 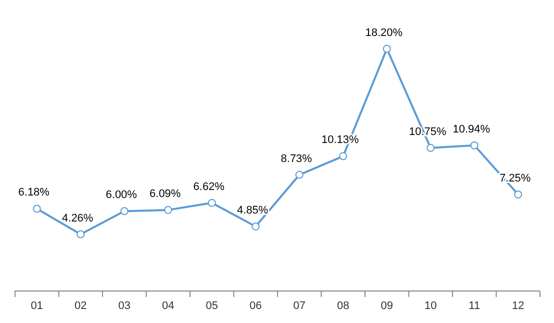 I want to click on data-label: 6.00%, so click(x=122, y=195).